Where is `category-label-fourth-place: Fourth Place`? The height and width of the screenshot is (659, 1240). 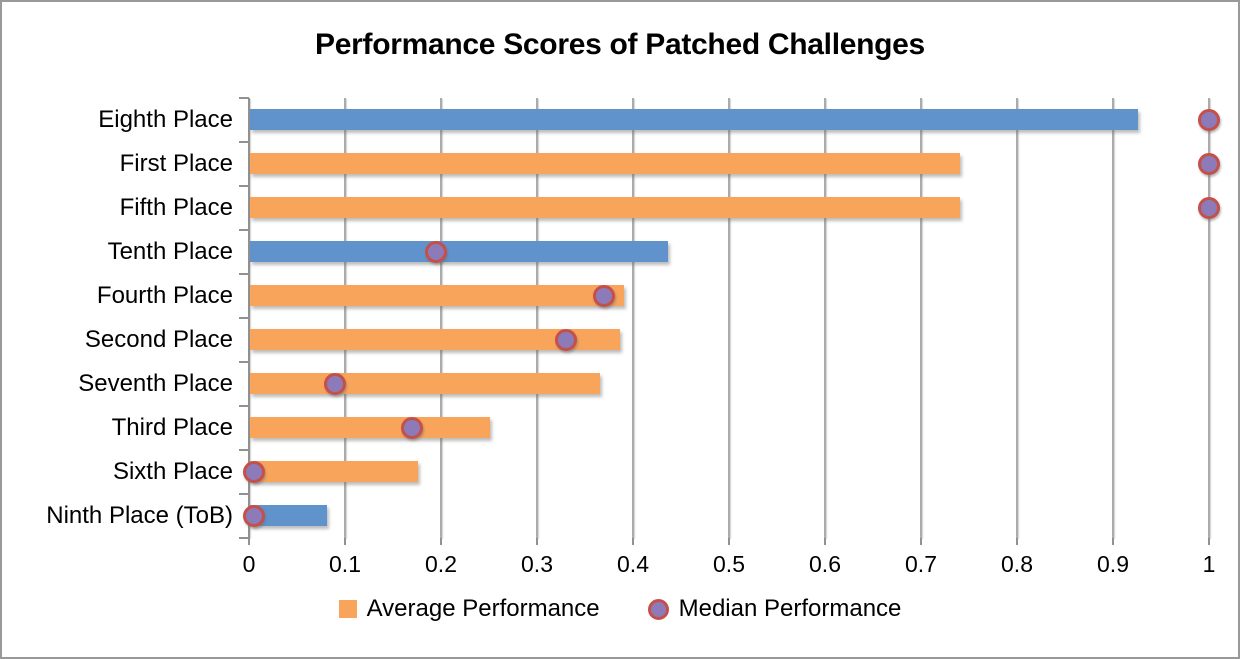
category-label-fourth-place: Fourth Place is located at coordinates (164, 295).